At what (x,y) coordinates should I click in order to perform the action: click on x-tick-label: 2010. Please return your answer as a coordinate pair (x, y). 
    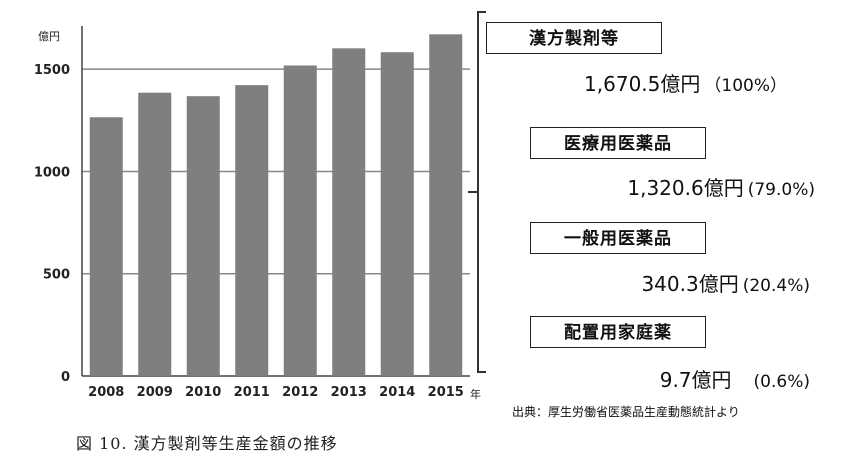
    Looking at the image, I should click on (203, 392).